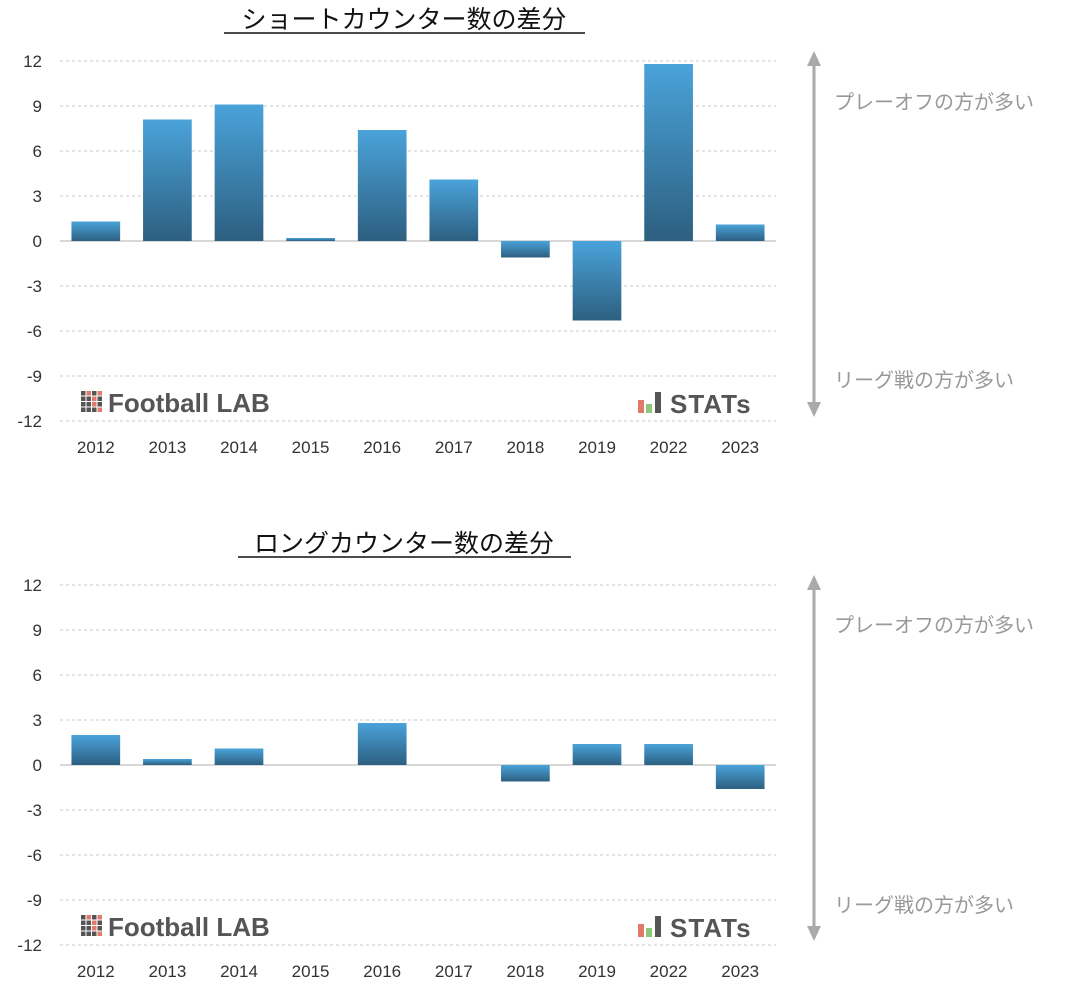 Image resolution: width=1086 pixels, height=994 pixels. I want to click on bar-2015, so click(310, 239).